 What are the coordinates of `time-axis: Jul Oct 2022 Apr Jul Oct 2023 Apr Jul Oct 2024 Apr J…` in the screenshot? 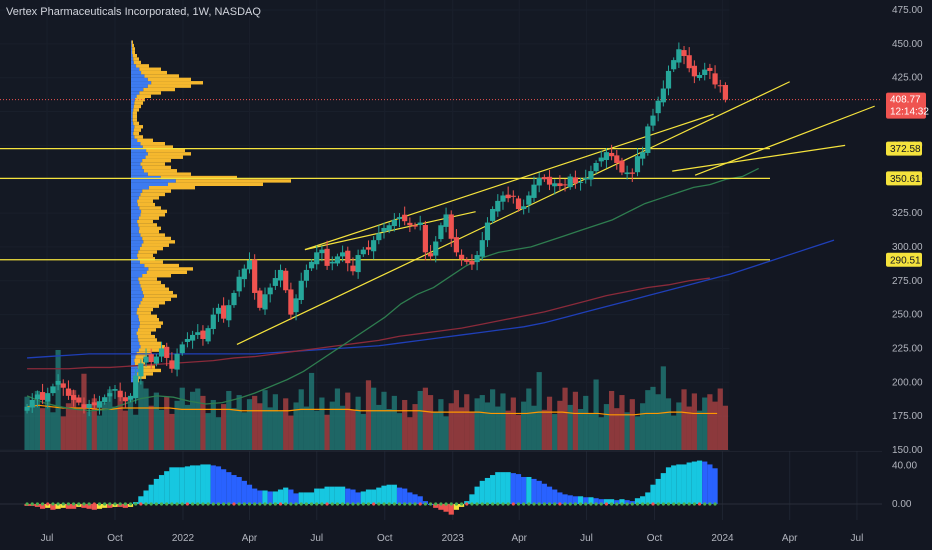 It's located at (452, 538).